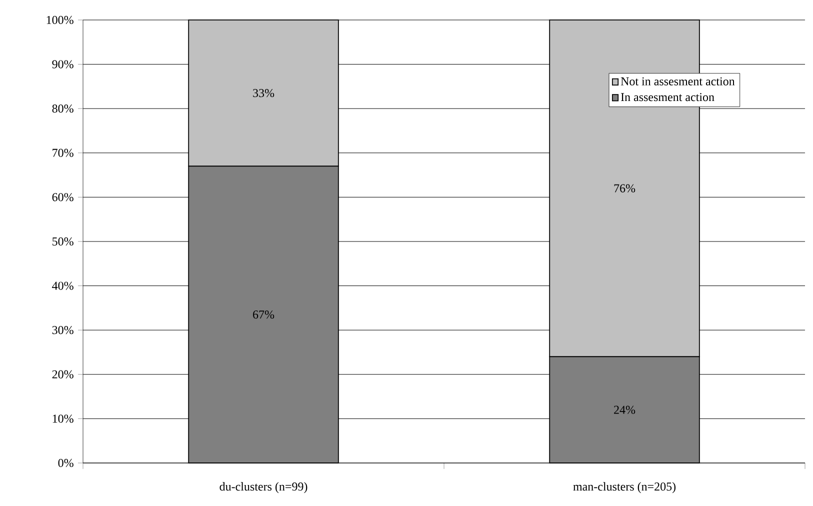  I want to click on data-label: 24%, so click(625, 410).